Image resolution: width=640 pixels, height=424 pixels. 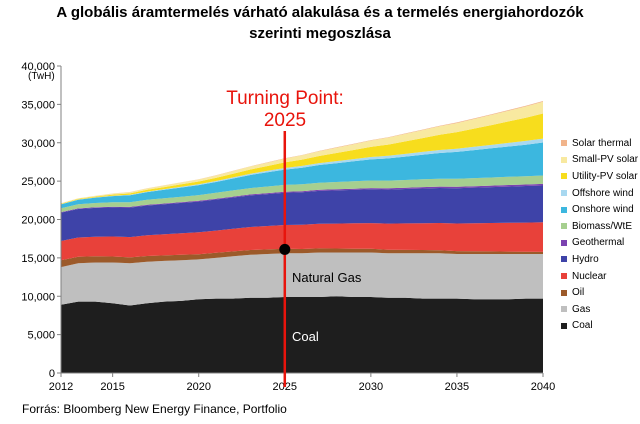 I want to click on natural-gas-annotation: Natural Gas, so click(x=327, y=277).